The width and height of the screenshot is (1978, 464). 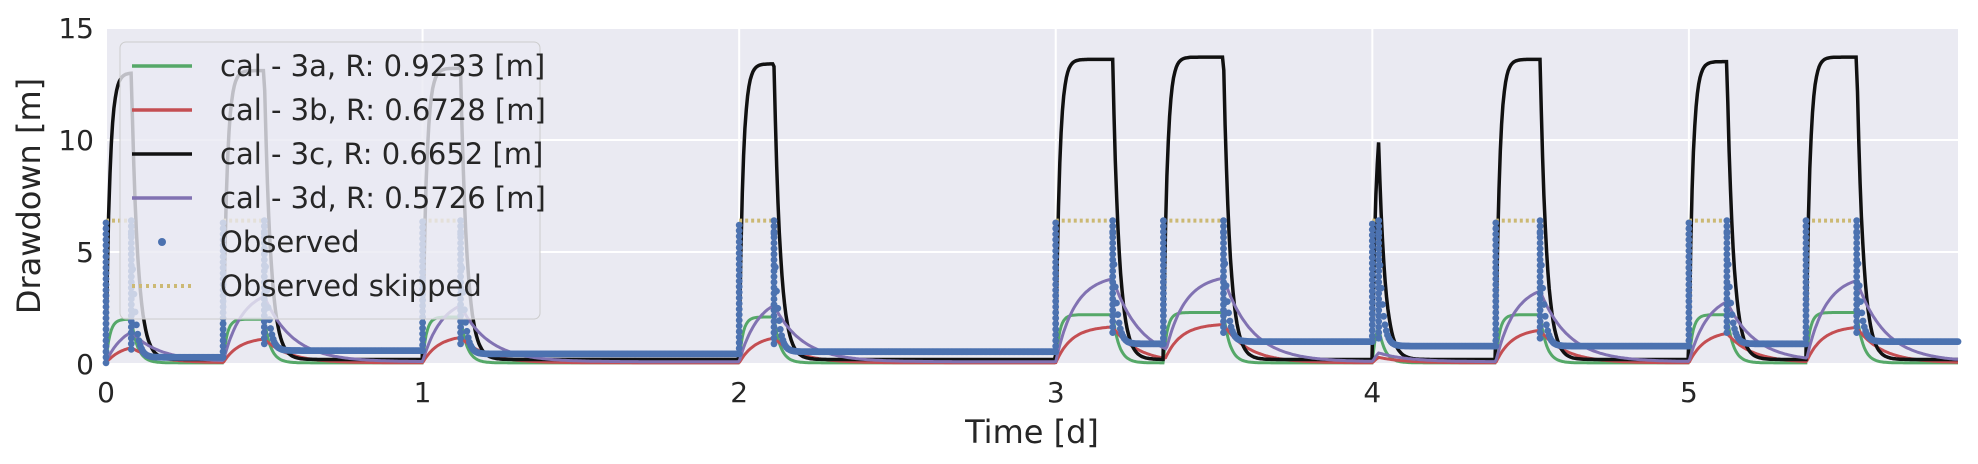 I want to click on legend-box, so click(x=330, y=180).